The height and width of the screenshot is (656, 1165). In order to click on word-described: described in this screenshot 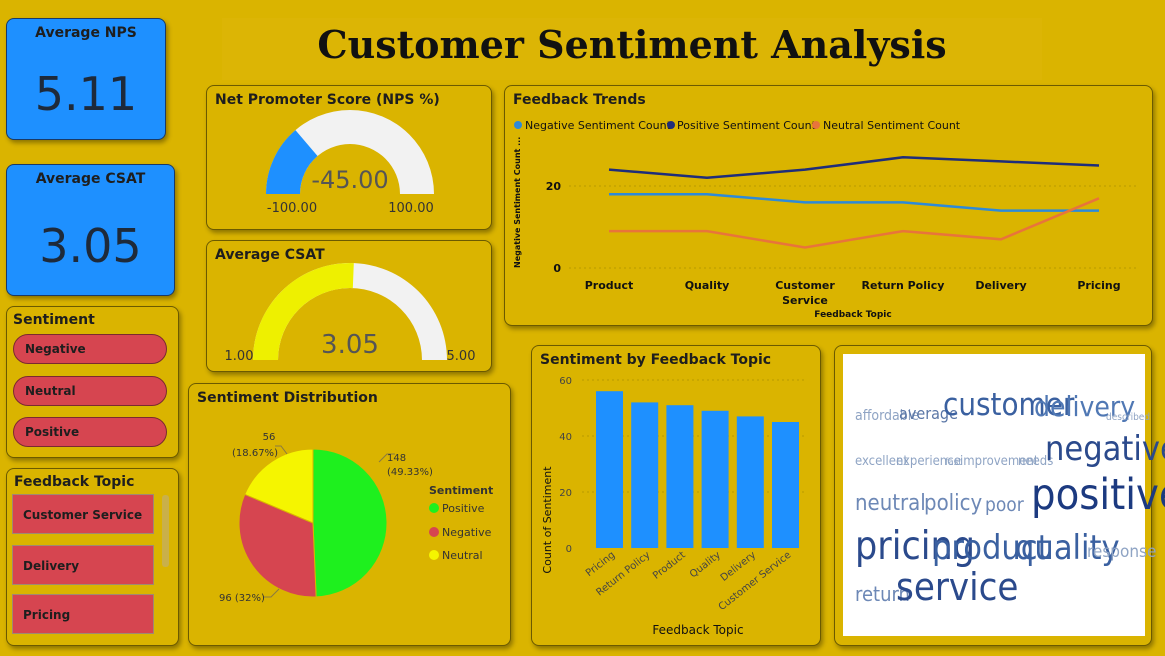, I will do `click(1128, 417)`.